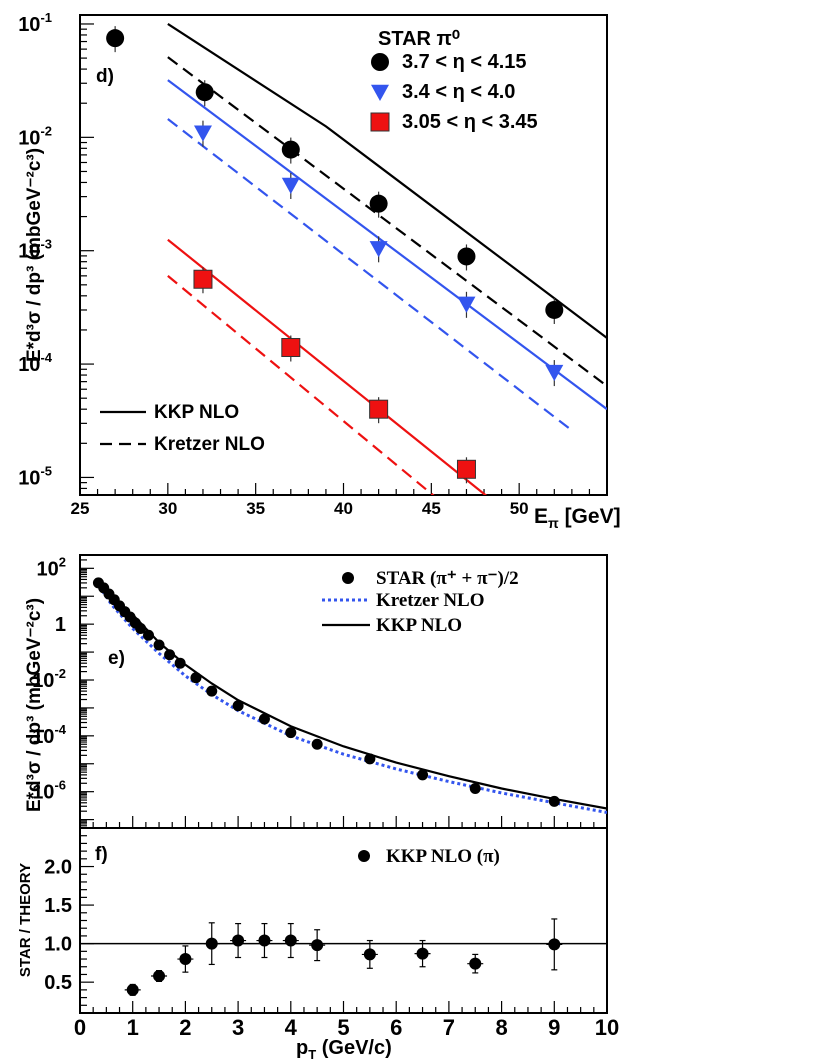 This screenshot has height=1064, width=822. What do you see at coordinates (35, 136) in the screenshot?
I see `panel-d-y-tick-label: 10⁻²` at bounding box center [35, 136].